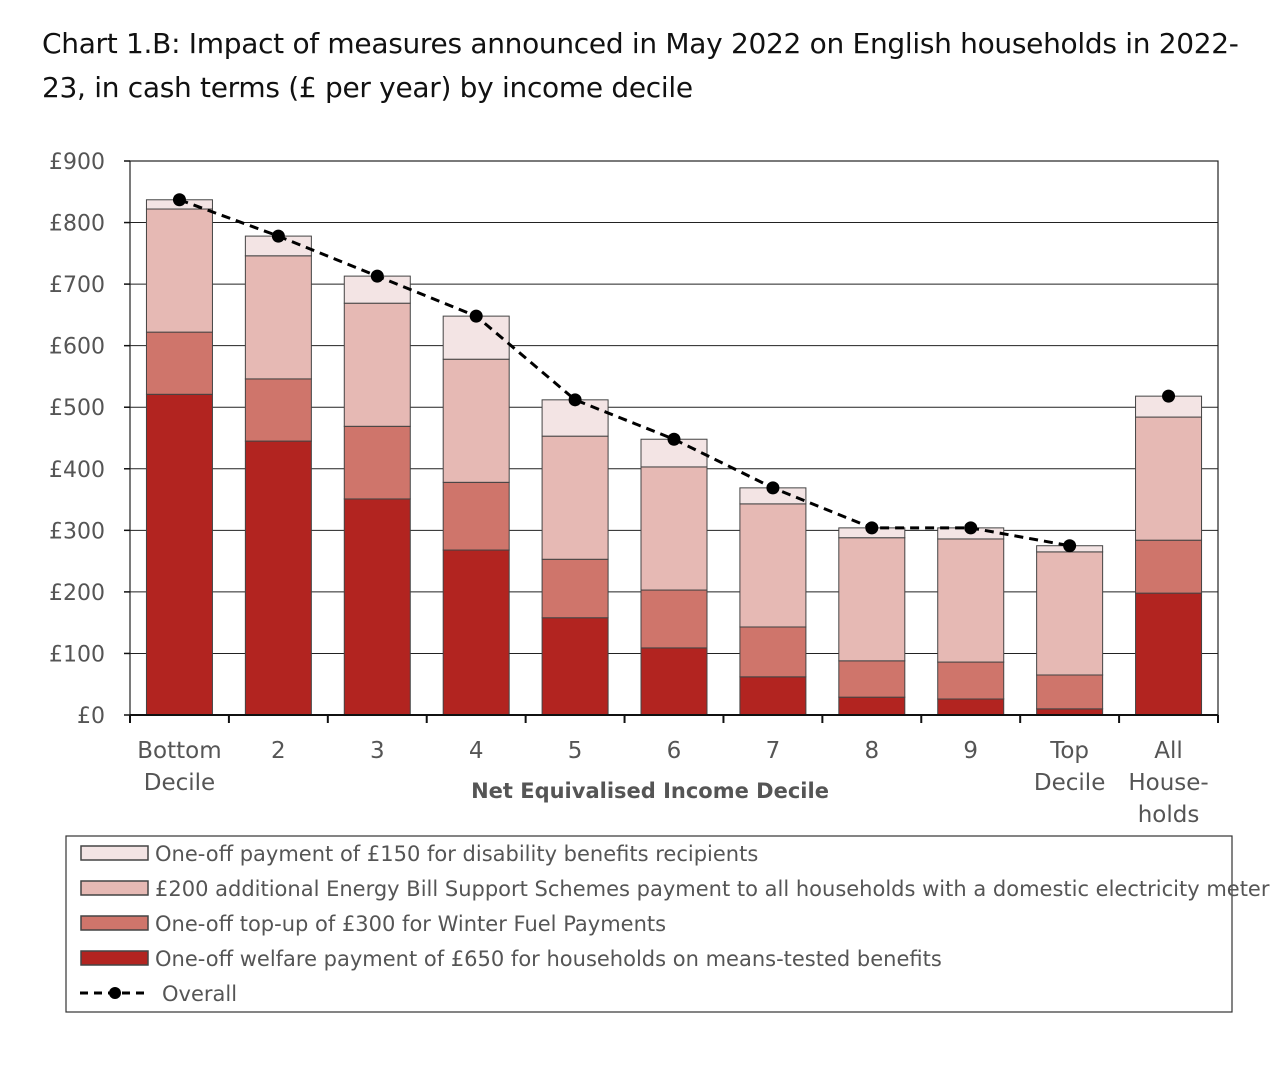  Describe the element at coordinates (199, 994) in the screenshot. I see `legend-label: Overall` at that location.